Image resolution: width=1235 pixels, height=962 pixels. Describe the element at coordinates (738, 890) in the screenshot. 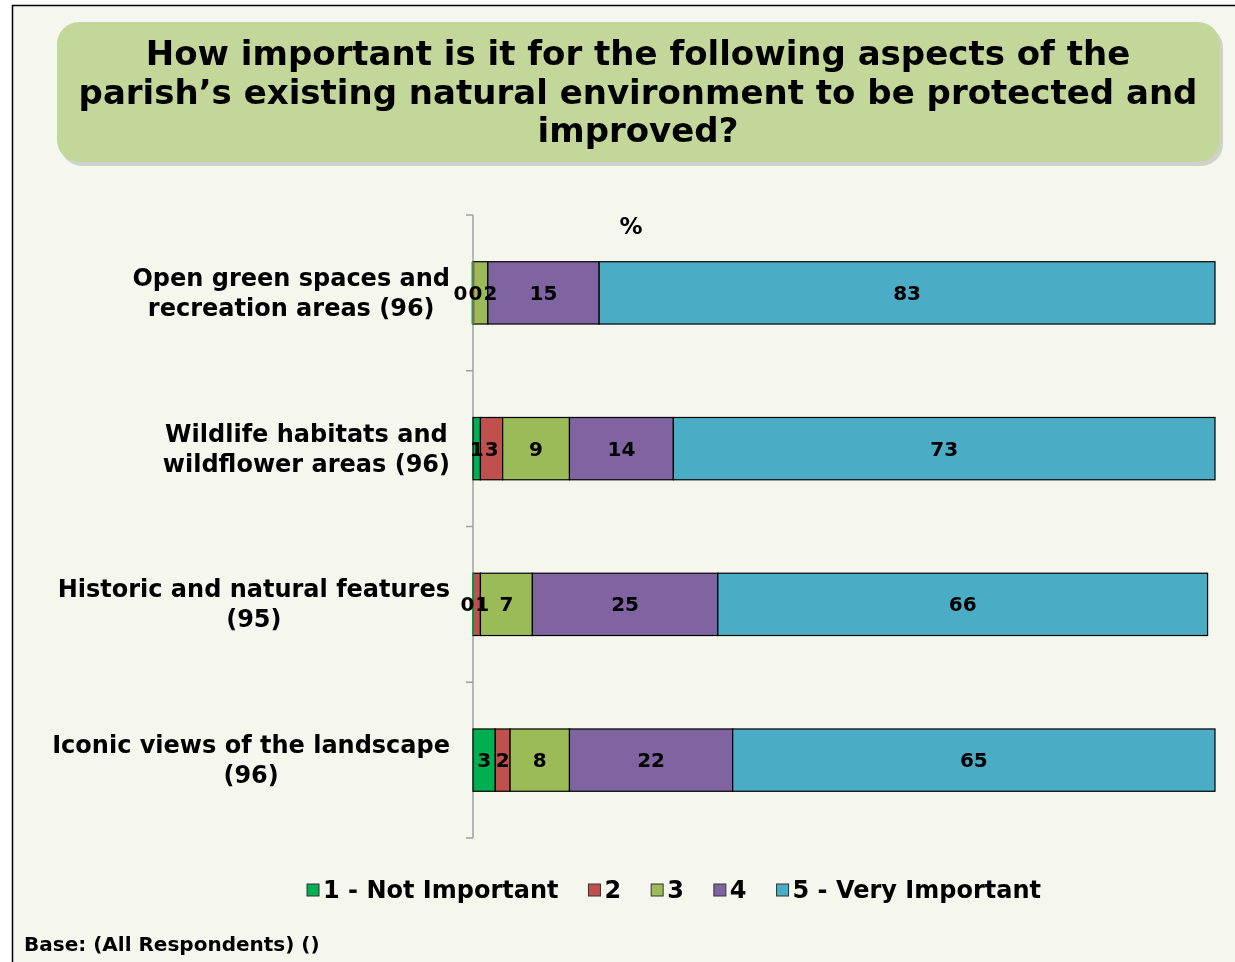

I see `legend-label: 4` at that location.